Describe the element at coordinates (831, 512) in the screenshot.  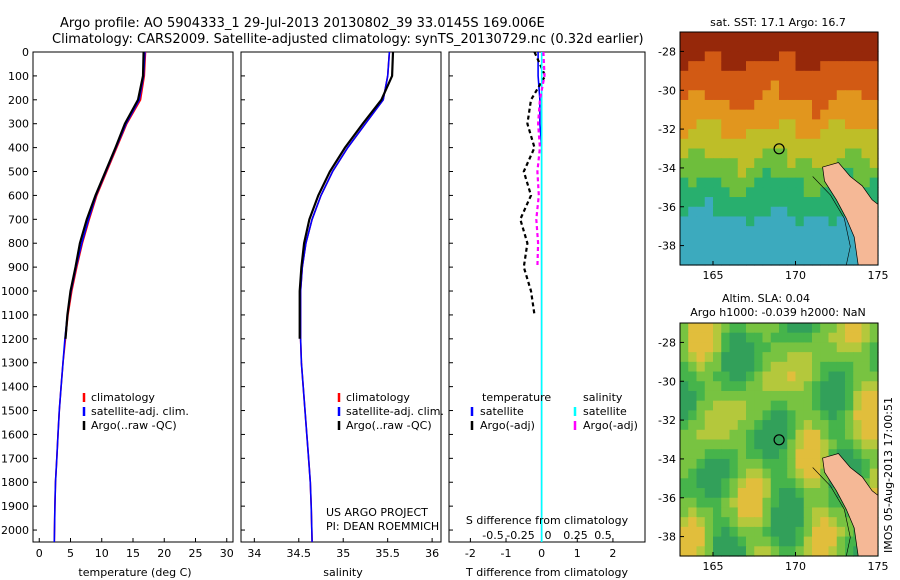
I see `sla-map-contour` at that location.